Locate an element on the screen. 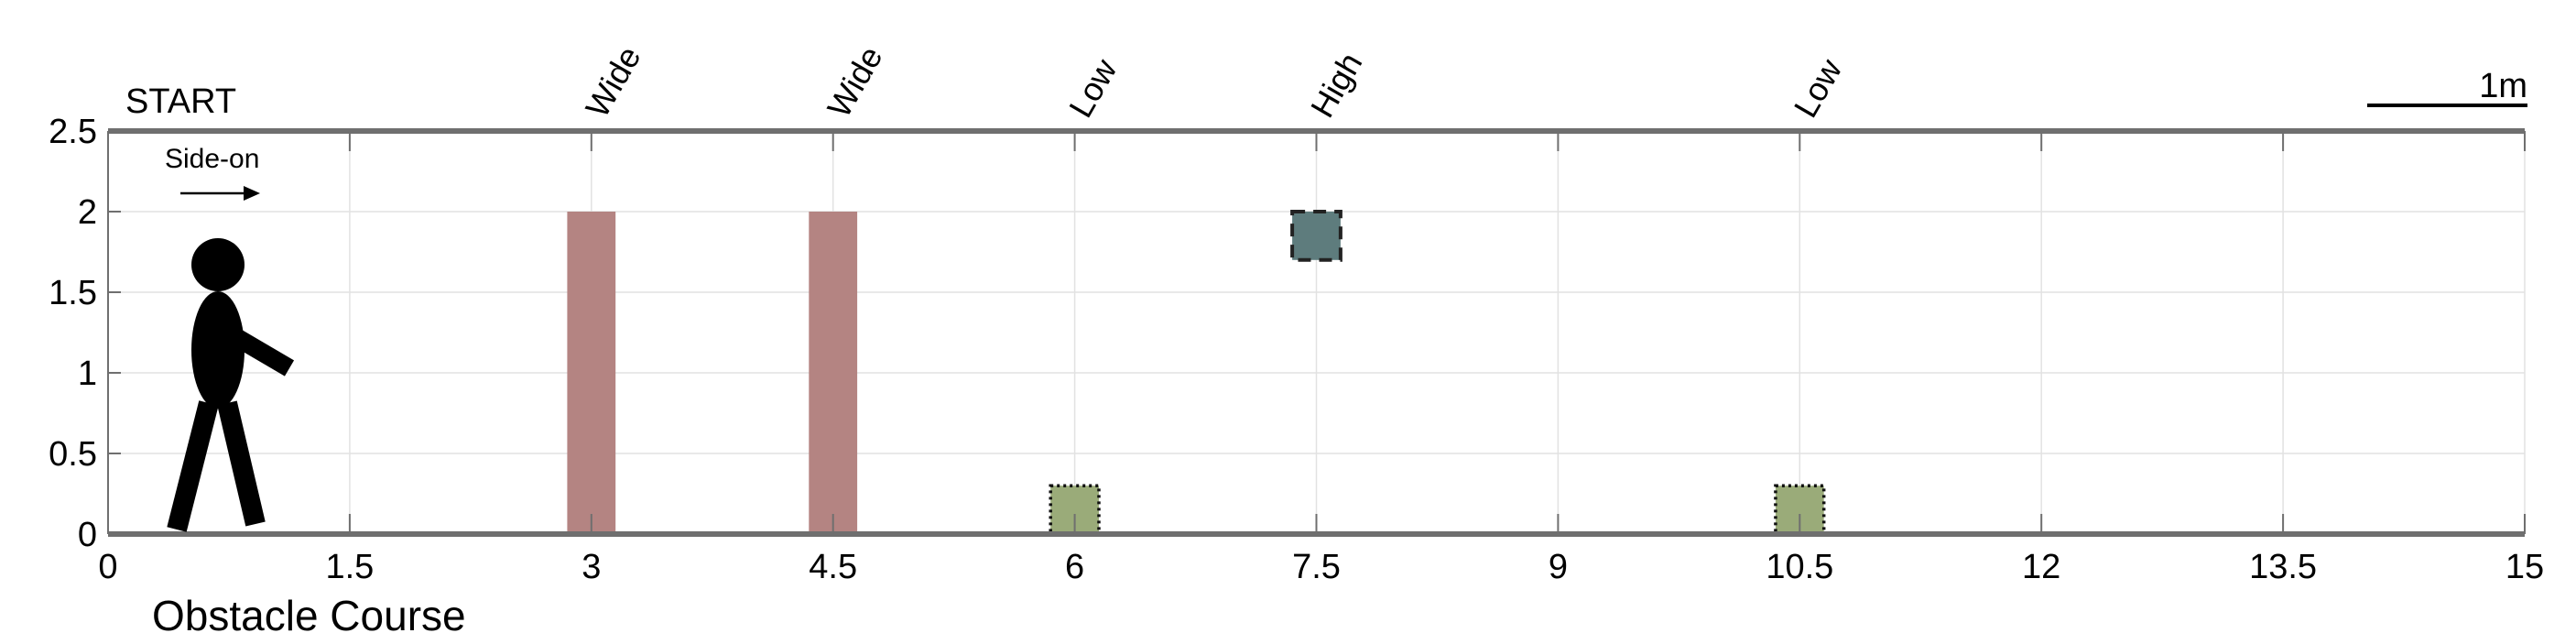 Image resolution: width=2576 pixels, height=644 pixels. x-tick-label: 3 is located at coordinates (591, 567).